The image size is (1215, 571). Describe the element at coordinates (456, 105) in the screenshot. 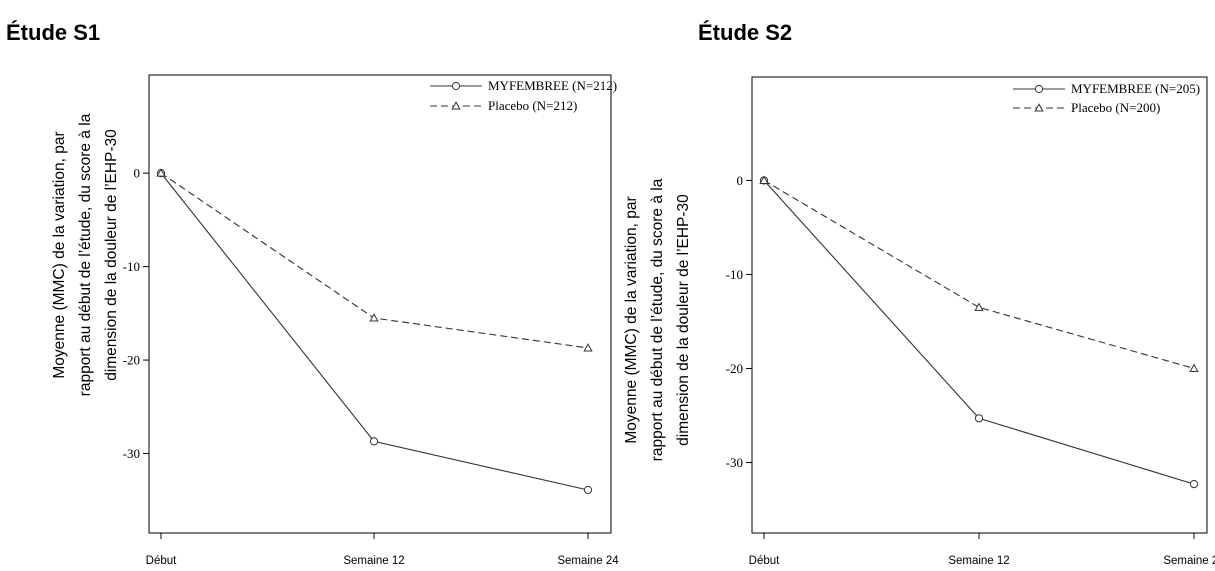

I see `chart-1-legend-marker-triangle` at that location.